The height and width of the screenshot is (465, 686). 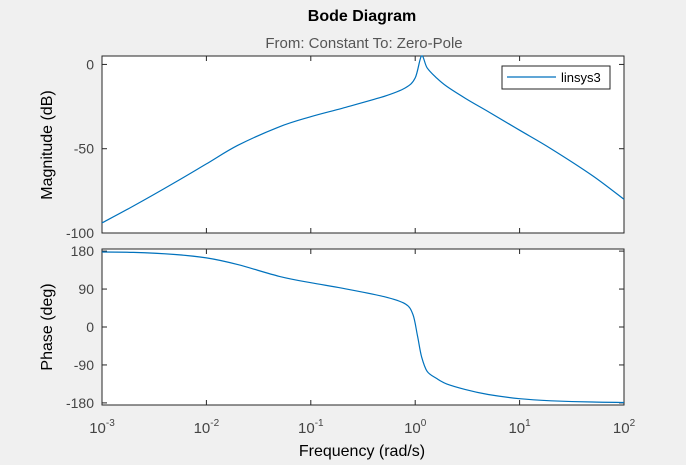 What do you see at coordinates (624, 427) in the screenshot?
I see `x-tick-label: 10²` at bounding box center [624, 427].